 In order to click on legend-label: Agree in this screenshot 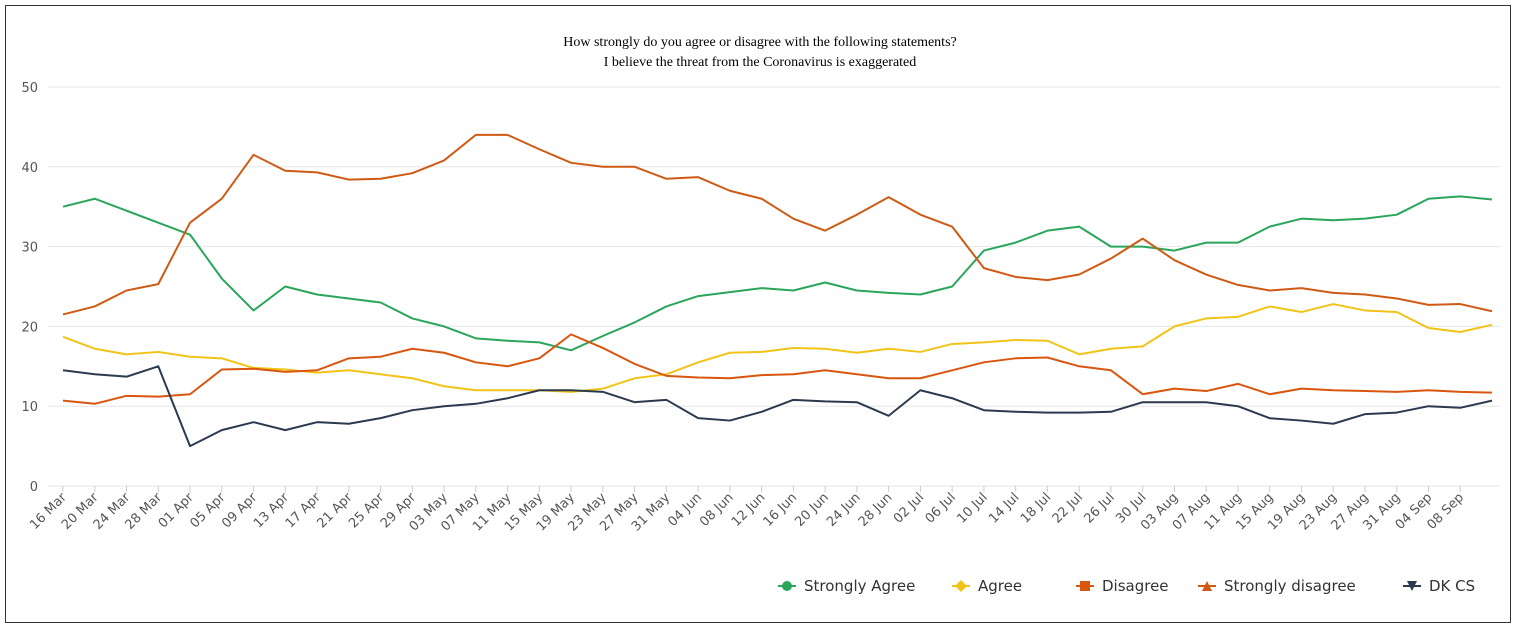, I will do `click(1000, 586)`.